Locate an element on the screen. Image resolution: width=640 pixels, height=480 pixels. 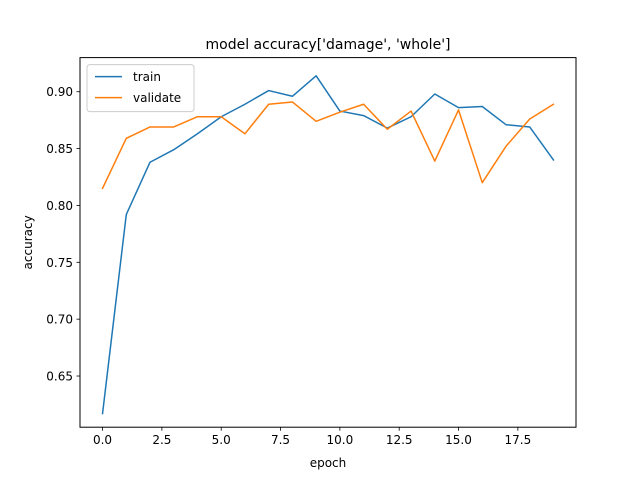
x-tick-label: 12.5 is located at coordinates (399, 440).